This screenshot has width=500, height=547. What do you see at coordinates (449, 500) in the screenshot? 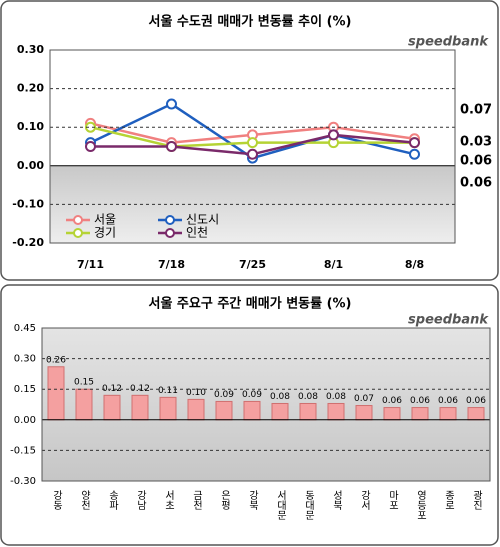
I see `x-tick-label: 종로` at bounding box center [449, 500].